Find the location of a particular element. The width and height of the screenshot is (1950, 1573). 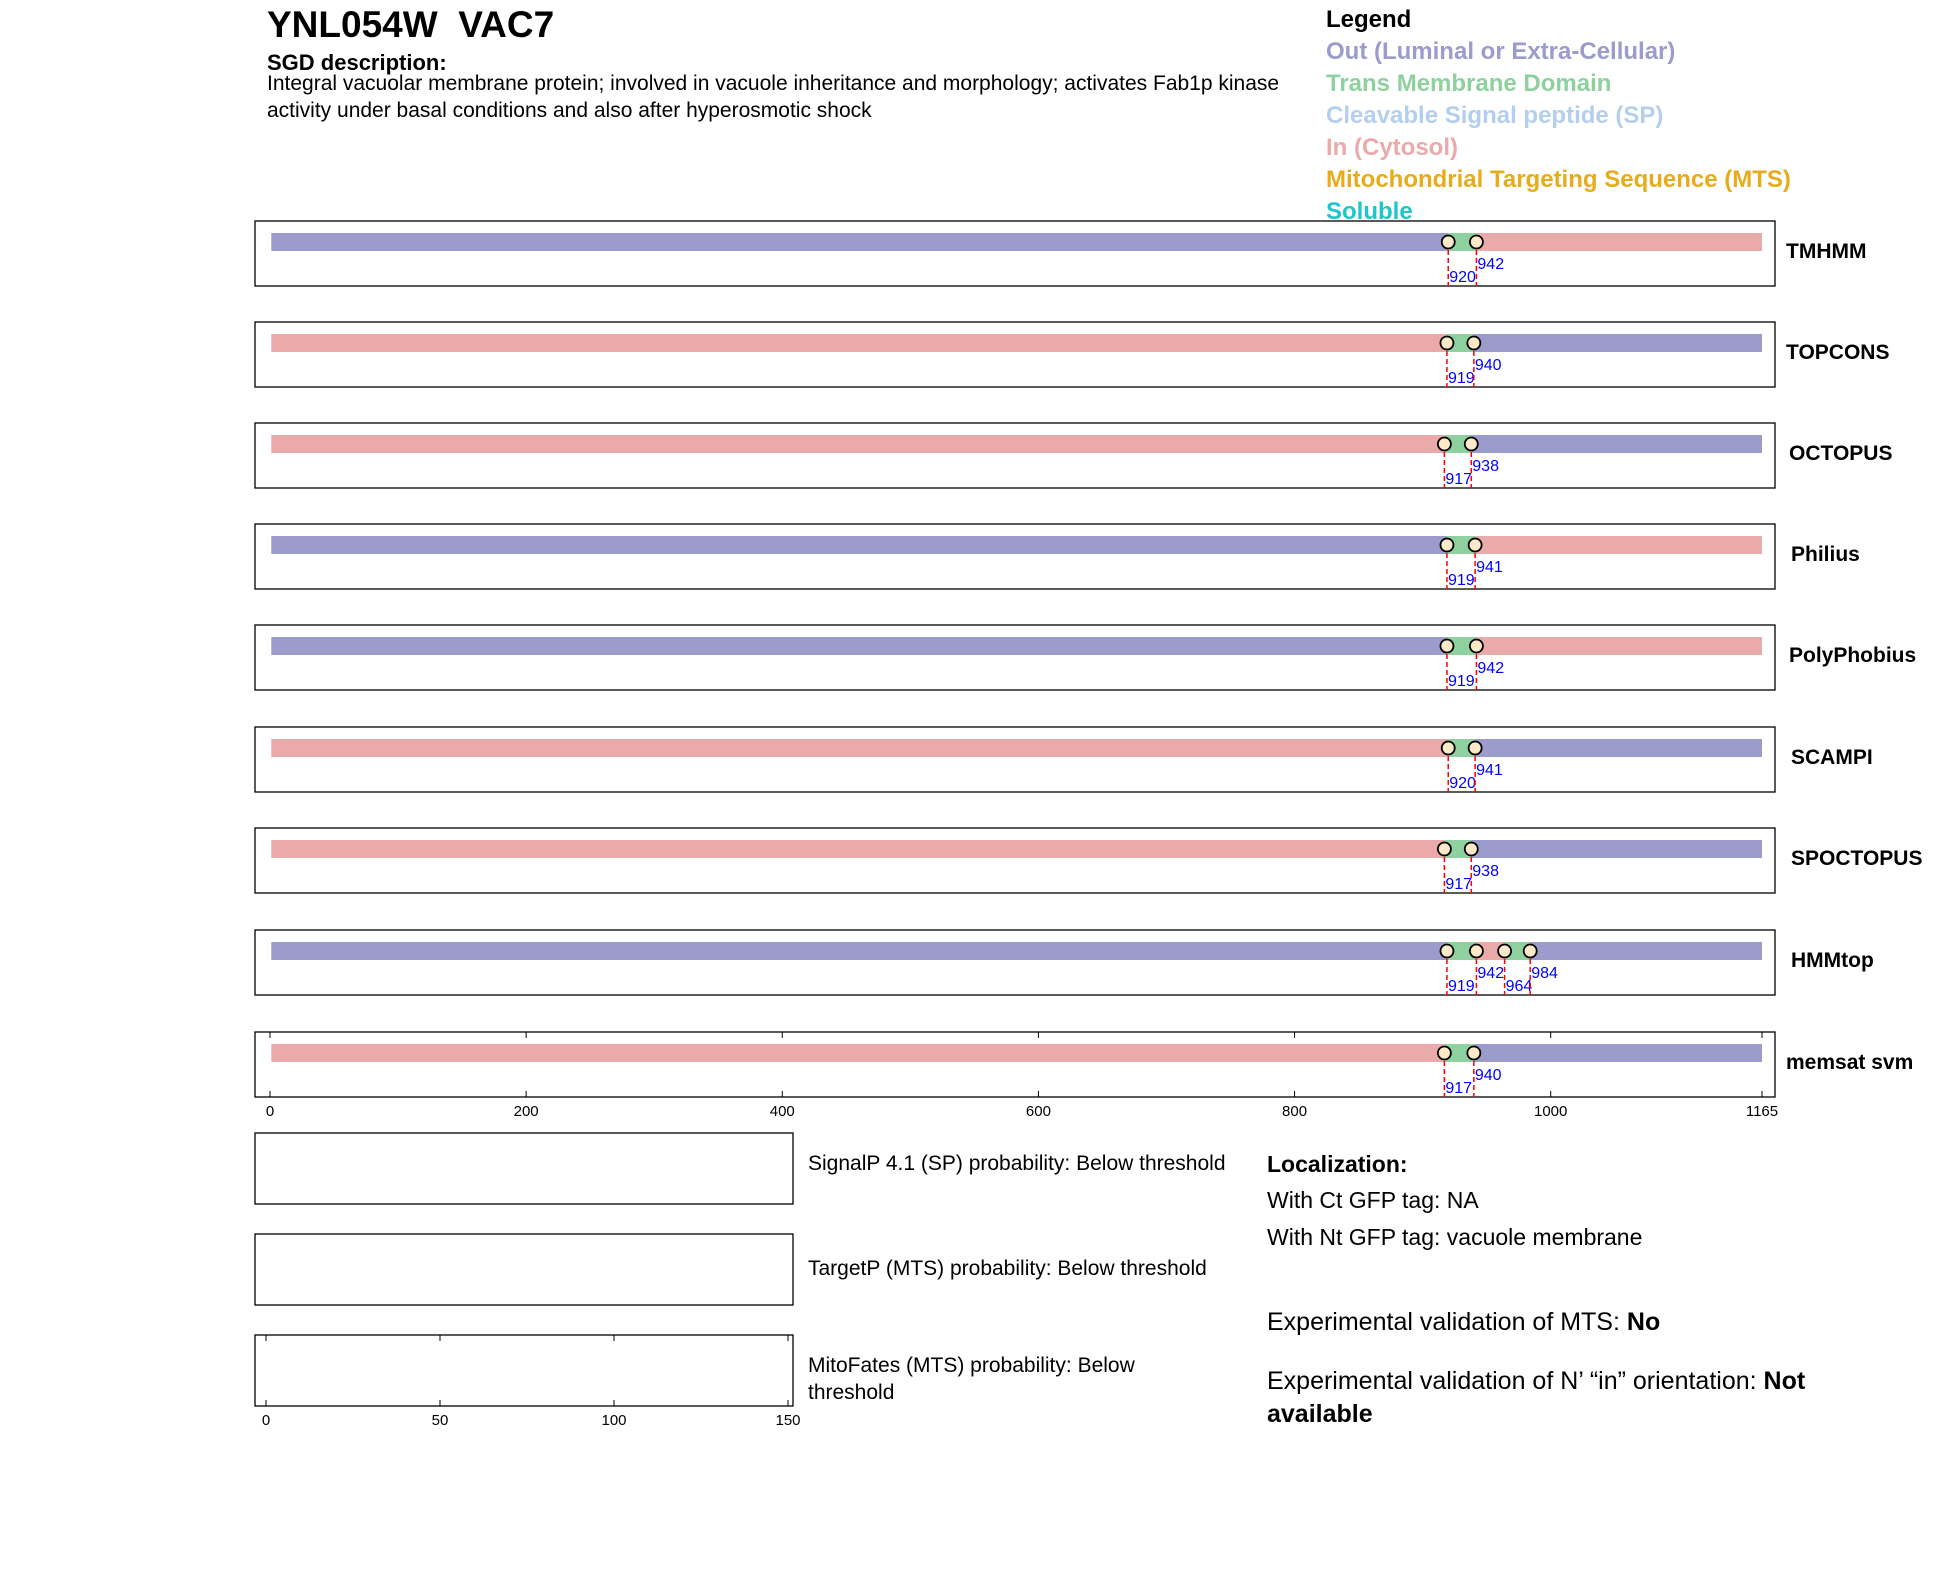

gene-id: YNL054W is located at coordinates (352, 24).